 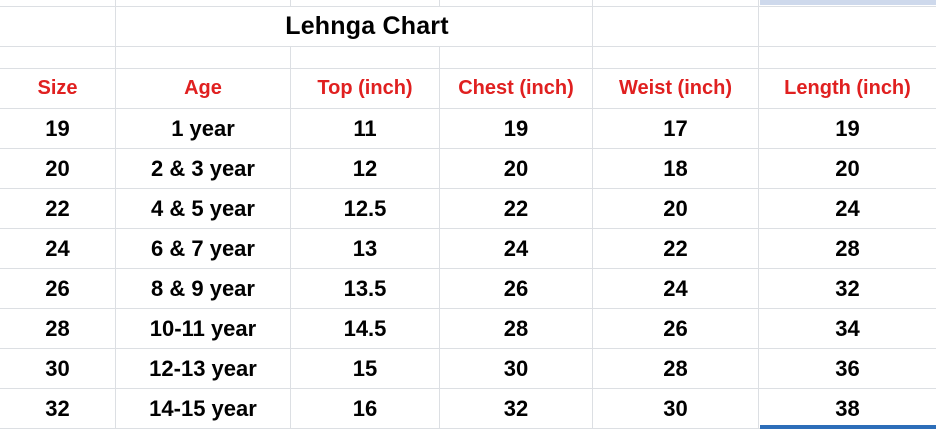 What do you see at coordinates (203, 368) in the screenshot?
I see `cell-age: 12-13 year` at bounding box center [203, 368].